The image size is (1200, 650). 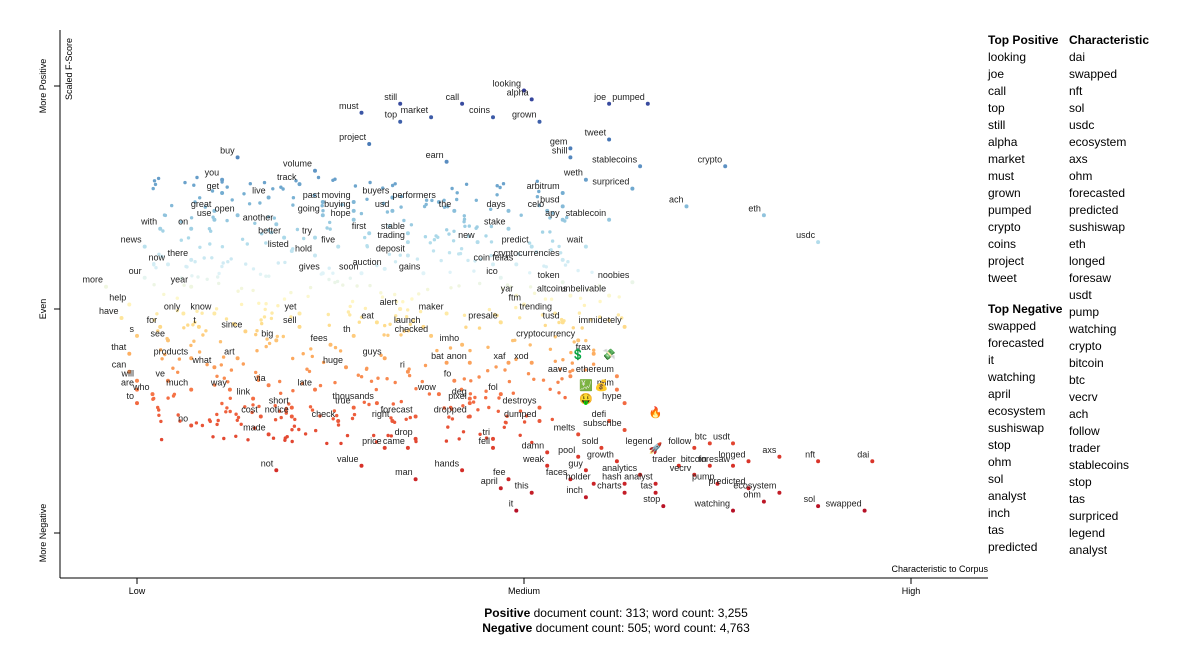 I want to click on point-checked, so click(x=431, y=335).